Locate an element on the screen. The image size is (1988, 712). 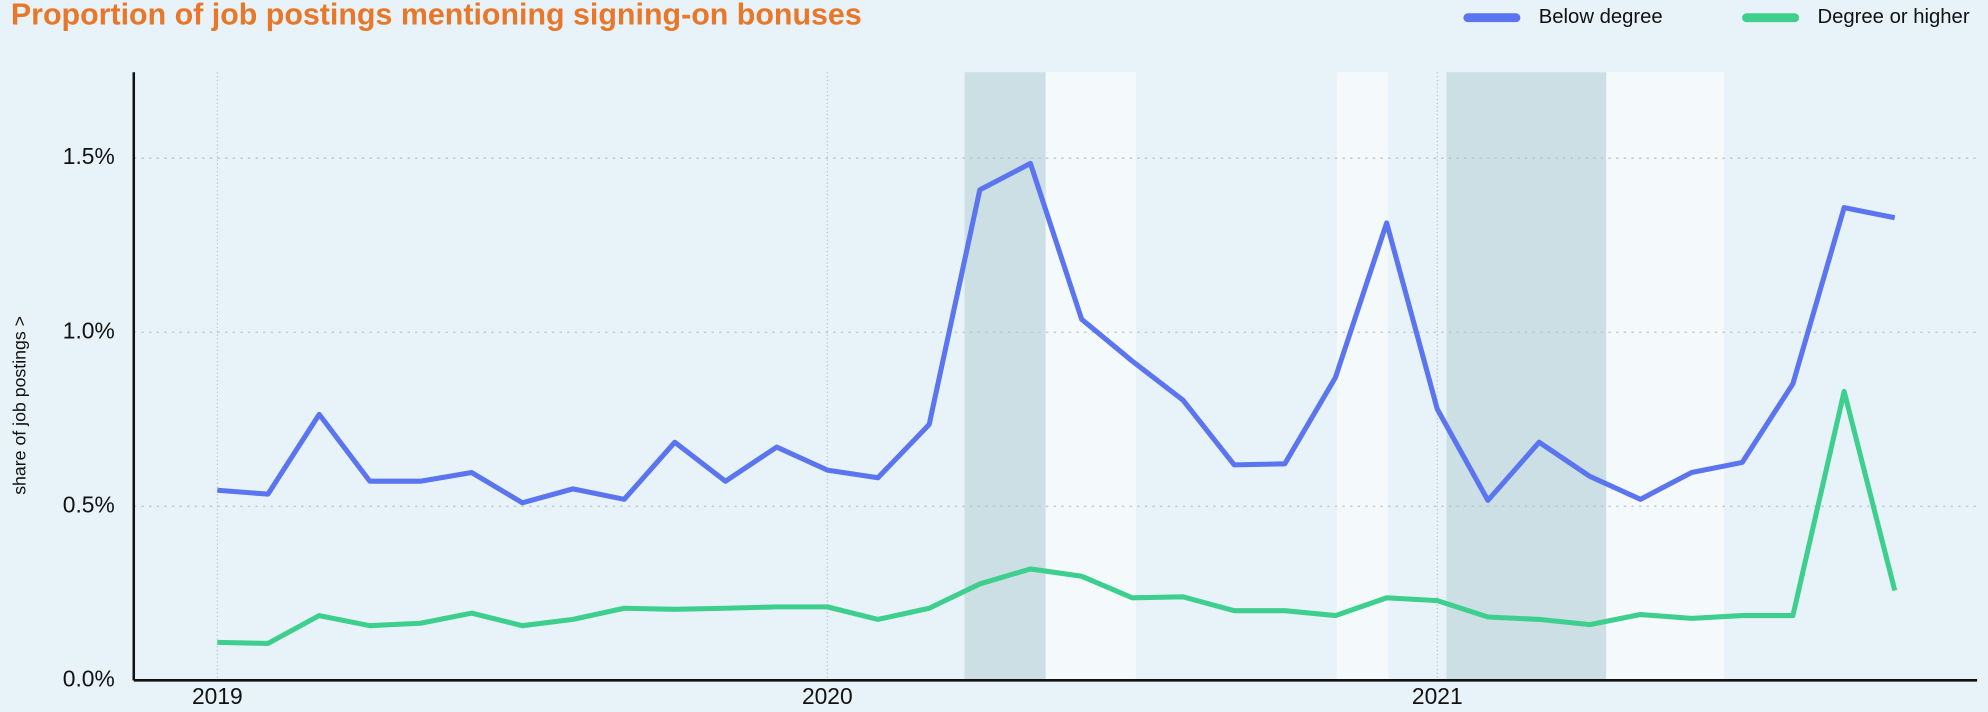
y-tick-label: 0.5% is located at coordinates (89, 504).